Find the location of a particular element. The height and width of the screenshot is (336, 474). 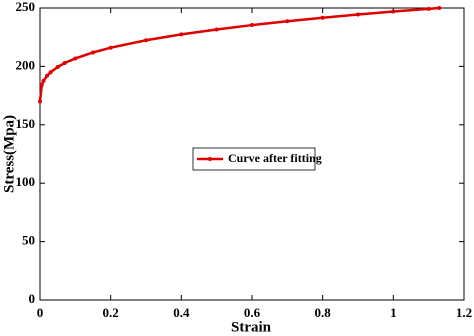

x-tick-label: 0.6 is located at coordinates (252, 312).